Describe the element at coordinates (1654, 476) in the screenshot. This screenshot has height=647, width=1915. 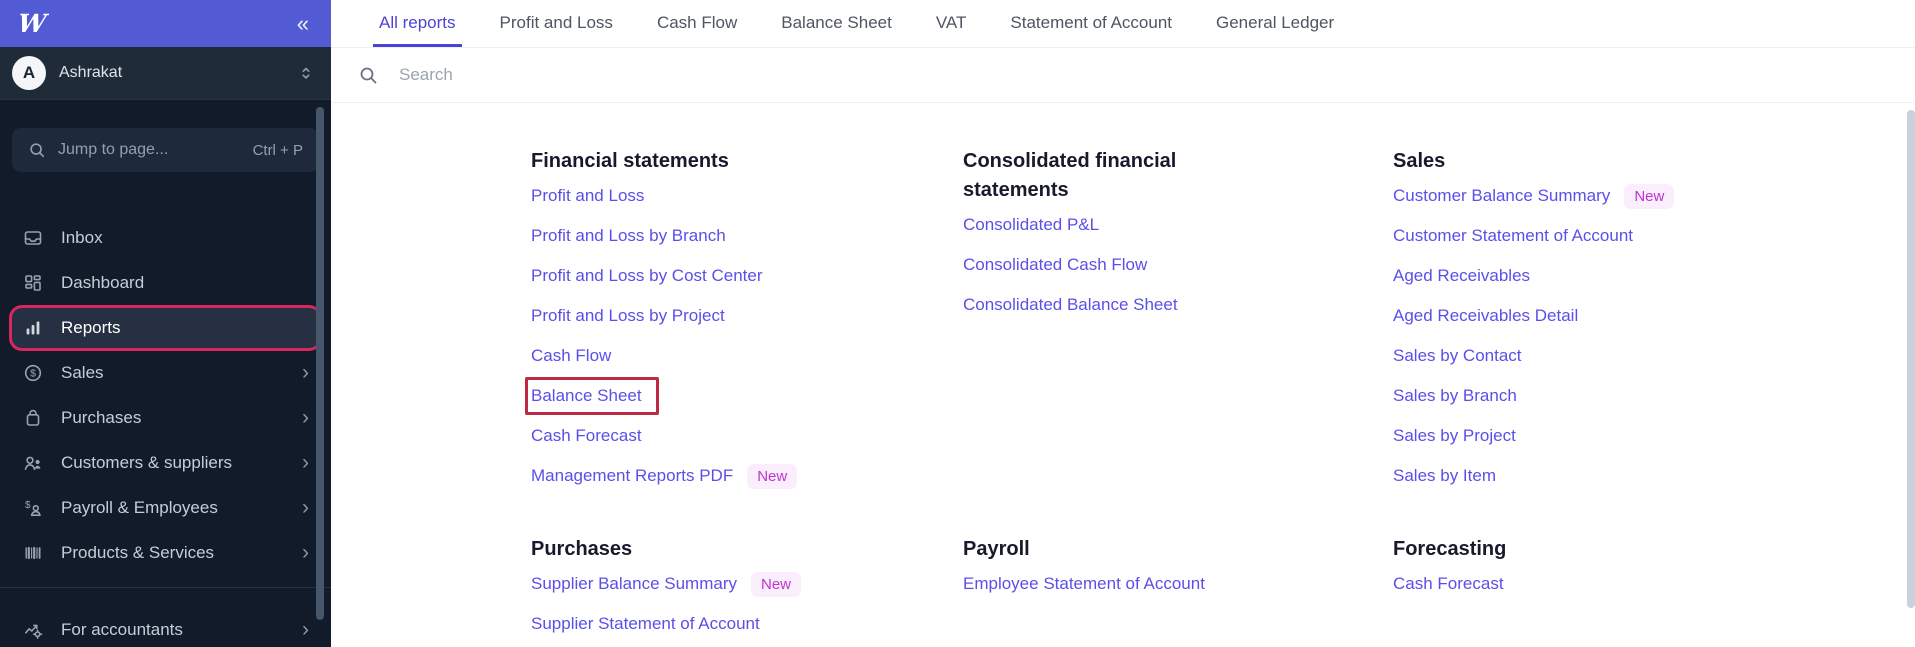
I see `report-row: Sales by Item` at that location.